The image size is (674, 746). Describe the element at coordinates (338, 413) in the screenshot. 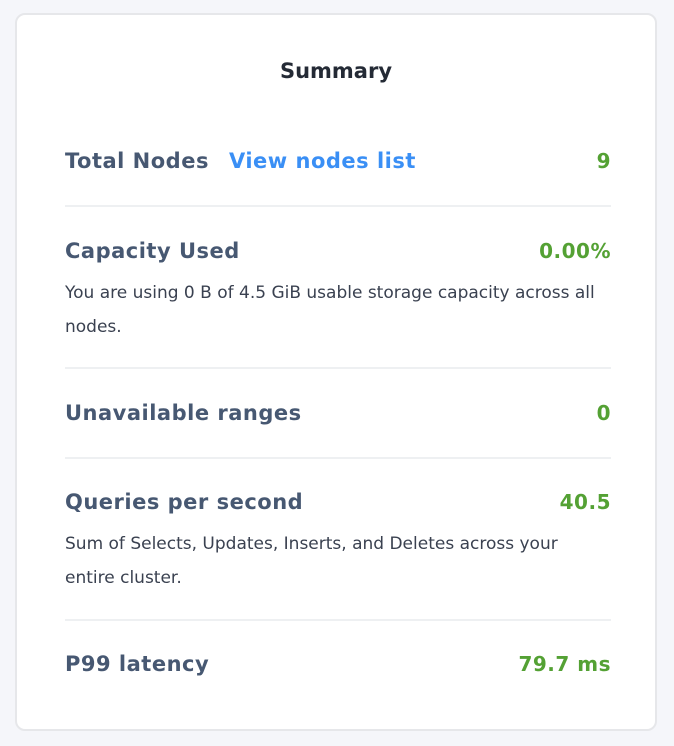

I see `unavailable-ranges-row: Unavailable ranges 0` at that location.